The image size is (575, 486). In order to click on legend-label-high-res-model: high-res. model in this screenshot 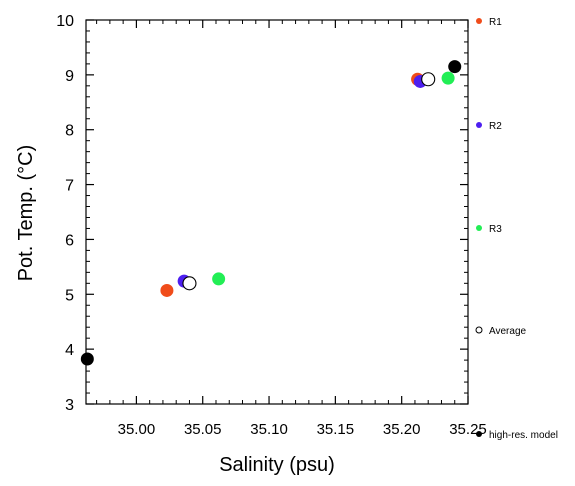, I will do `click(523, 435)`.